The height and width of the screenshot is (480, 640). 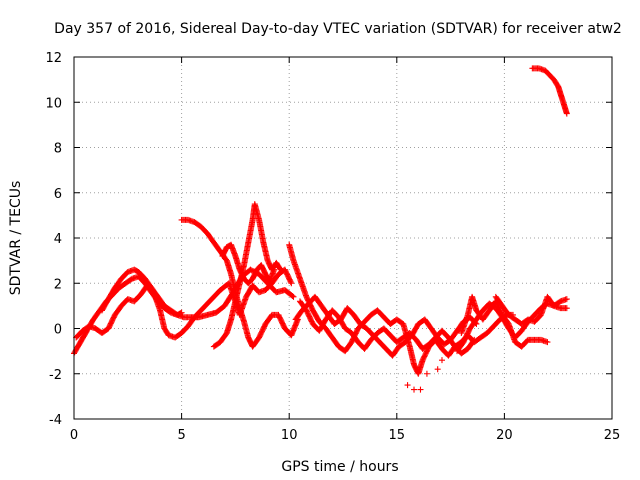 What do you see at coordinates (58, 330) in the screenshot?
I see `y-tick-label: 0` at bounding box center [58, 330].